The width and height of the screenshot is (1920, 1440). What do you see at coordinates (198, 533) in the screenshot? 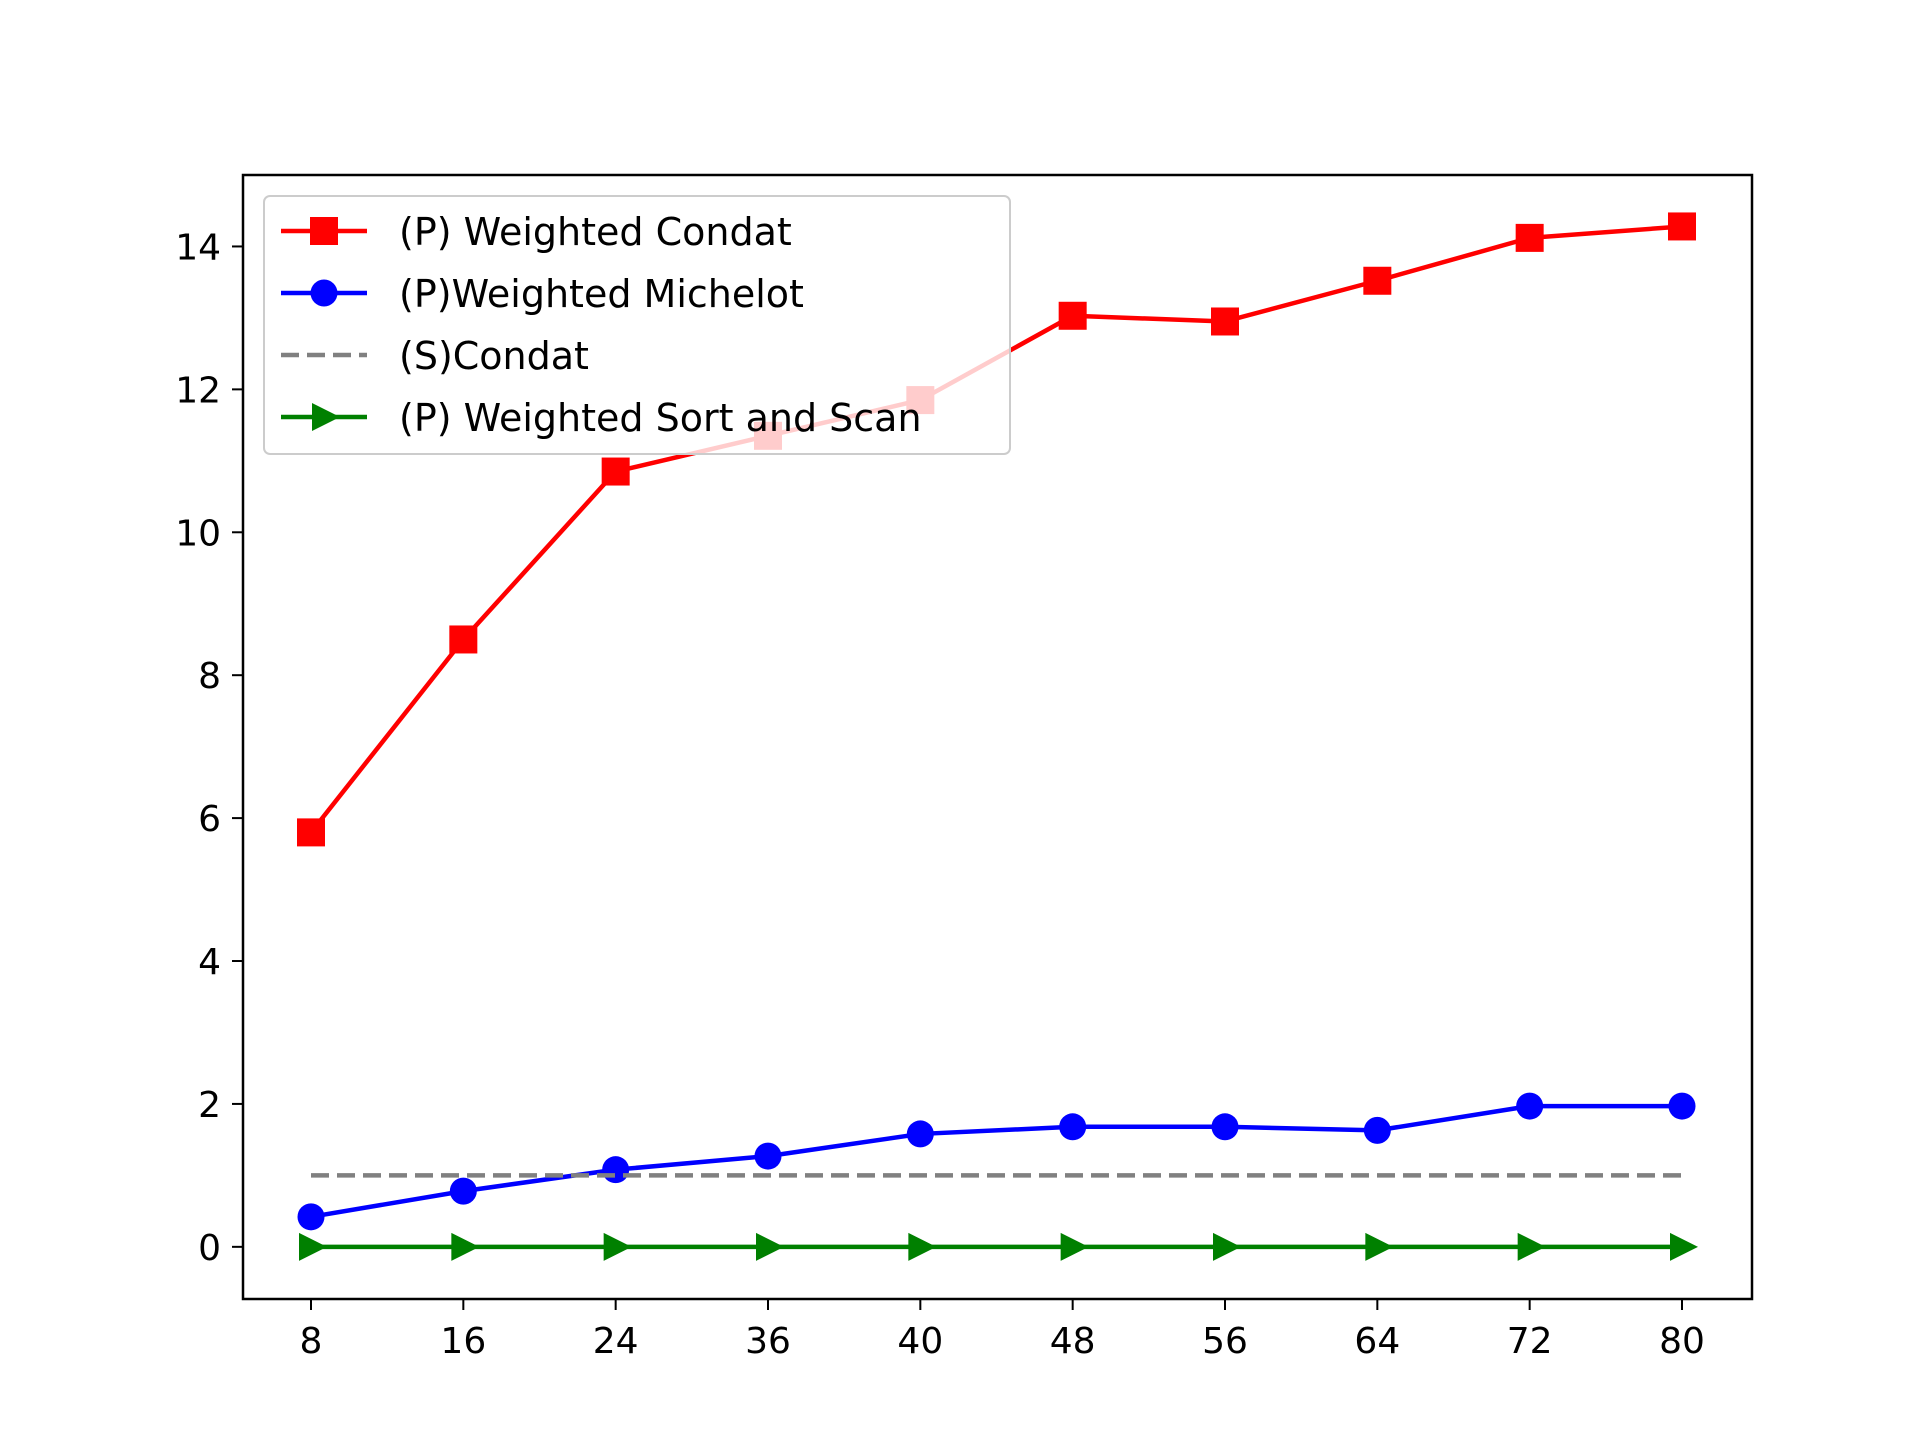
I see `y-tick-label: 10` at bounding box center [198, 533].